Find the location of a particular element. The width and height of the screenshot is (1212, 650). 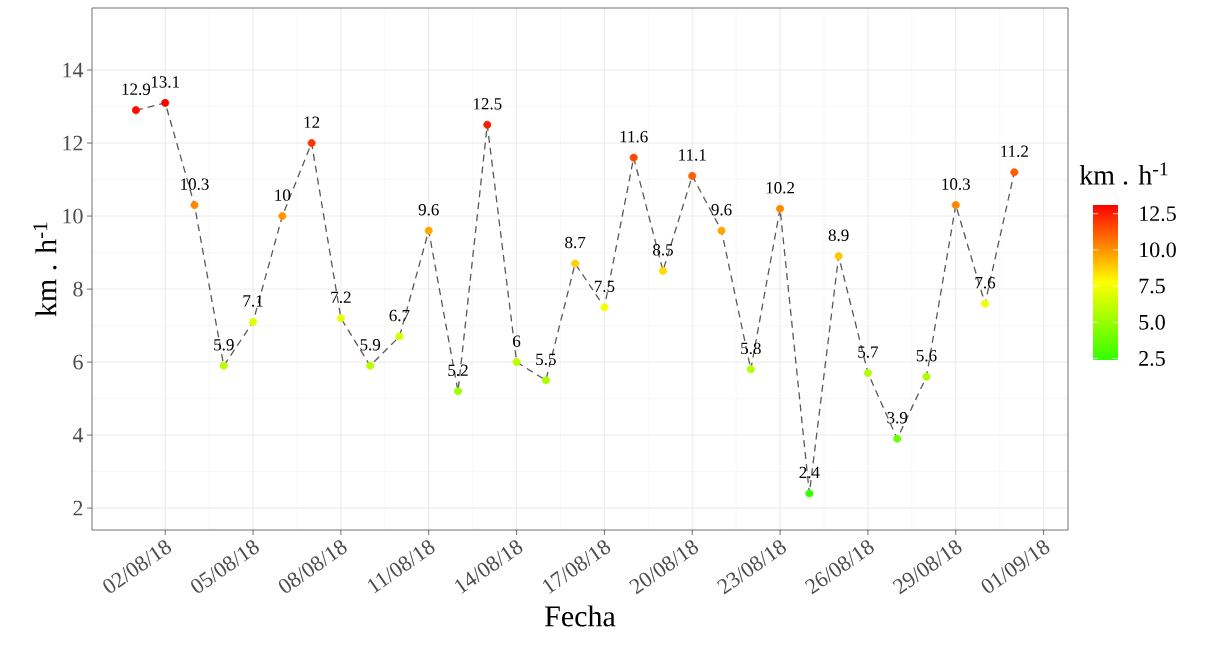

data-label: 2.4 is located at coordinates (809, 472).